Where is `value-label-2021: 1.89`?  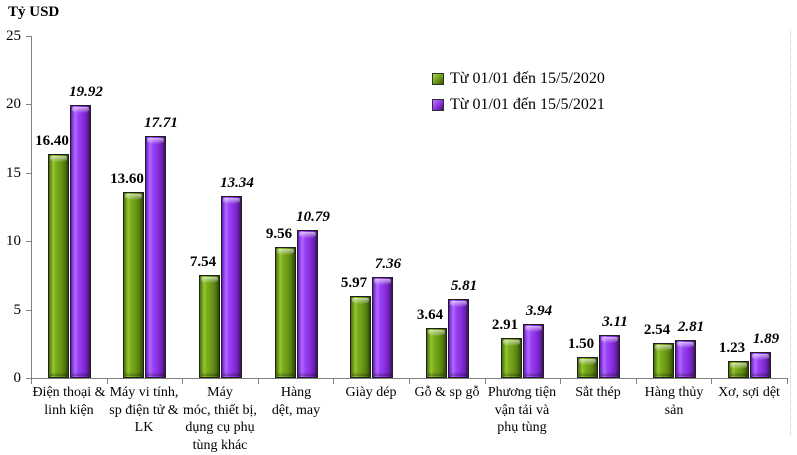
value-label-2021: 1.89 is located at coordinates (766, 339).